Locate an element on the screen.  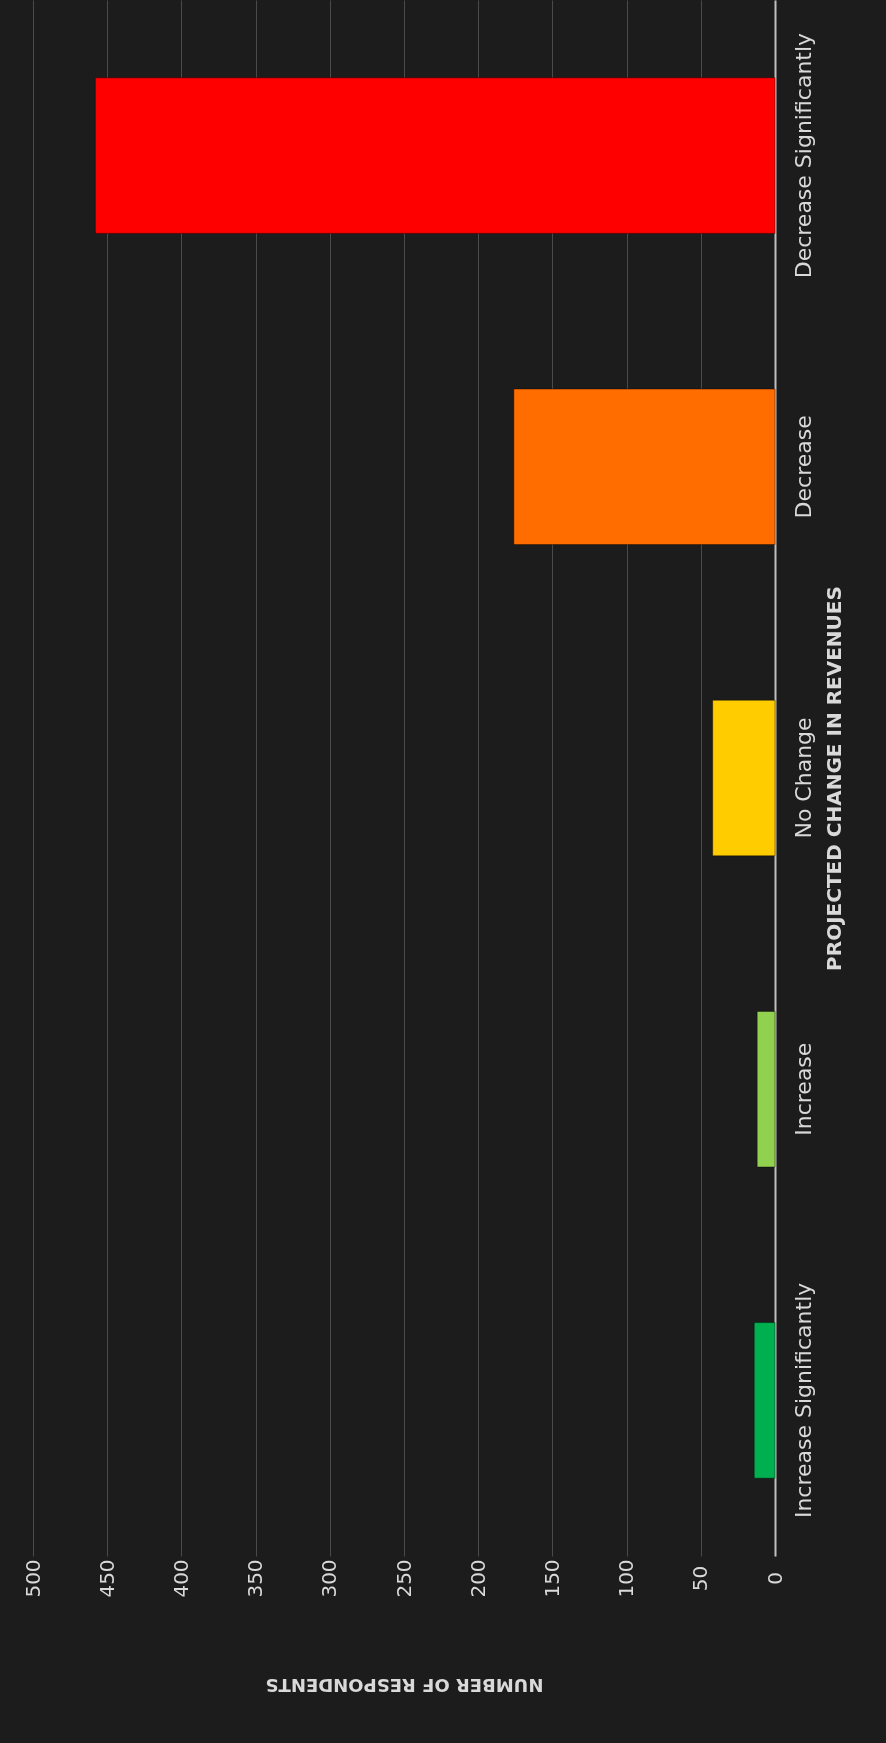
x-tick-label: 300 is located at coordinates (329, 1578).